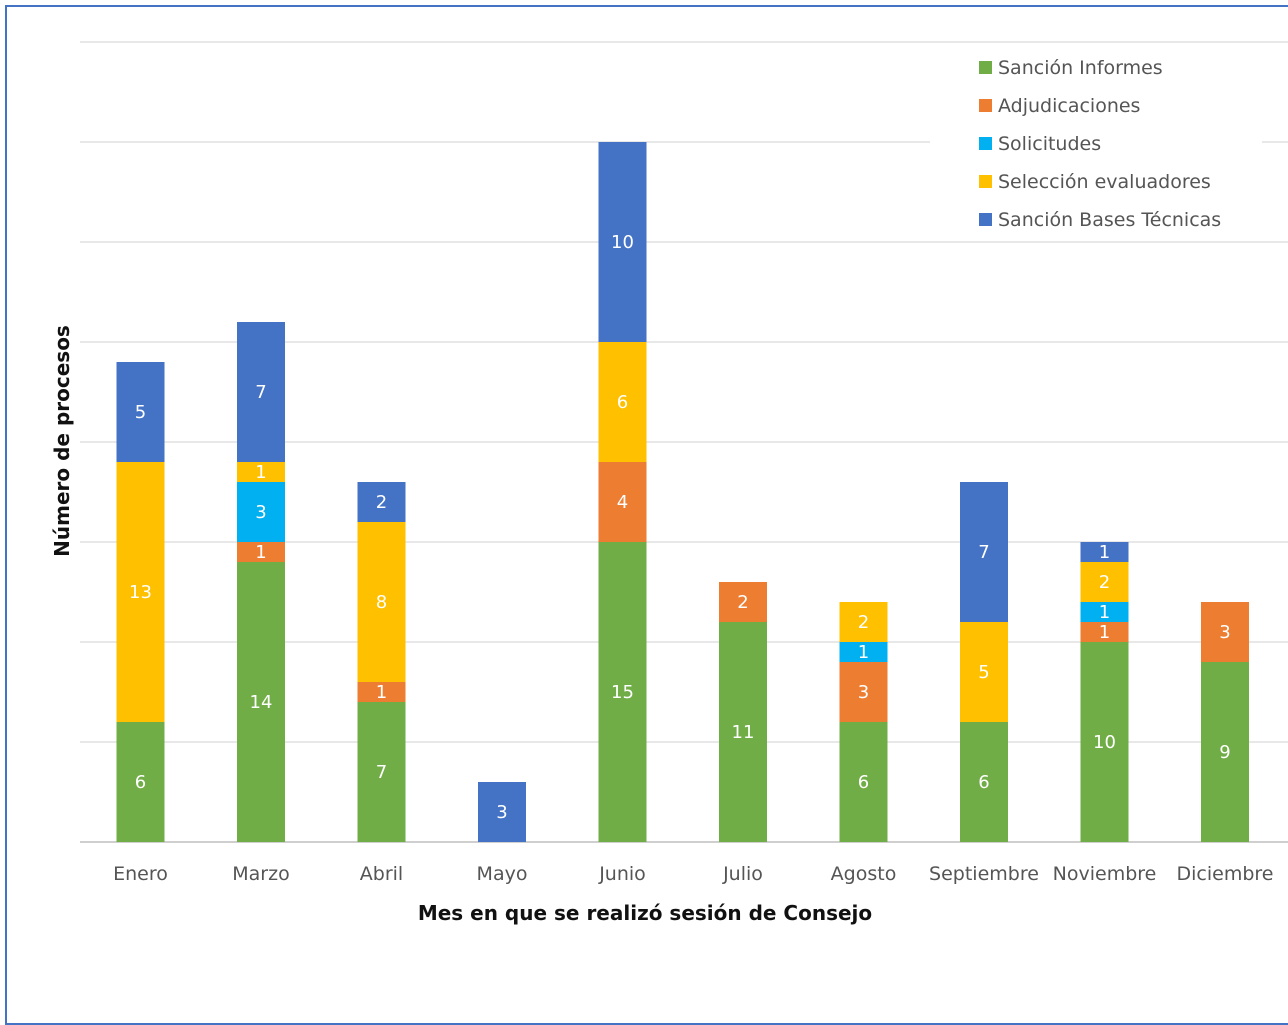 This screenshot has height=1025, width=1288. I want to click on x-axis-title: Mes en que se realizó sesión de Consejo, so click(645, 913).